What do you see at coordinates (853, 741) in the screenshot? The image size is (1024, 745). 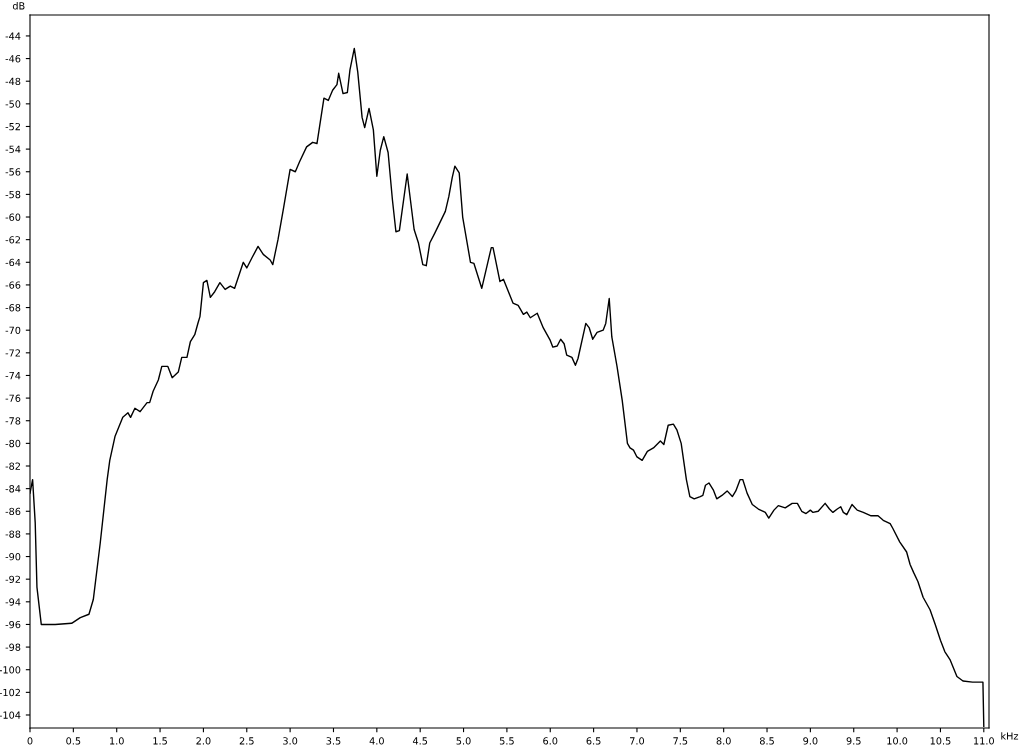 I see `x-tick-label: 9.5` at bounding box center [853, 741].